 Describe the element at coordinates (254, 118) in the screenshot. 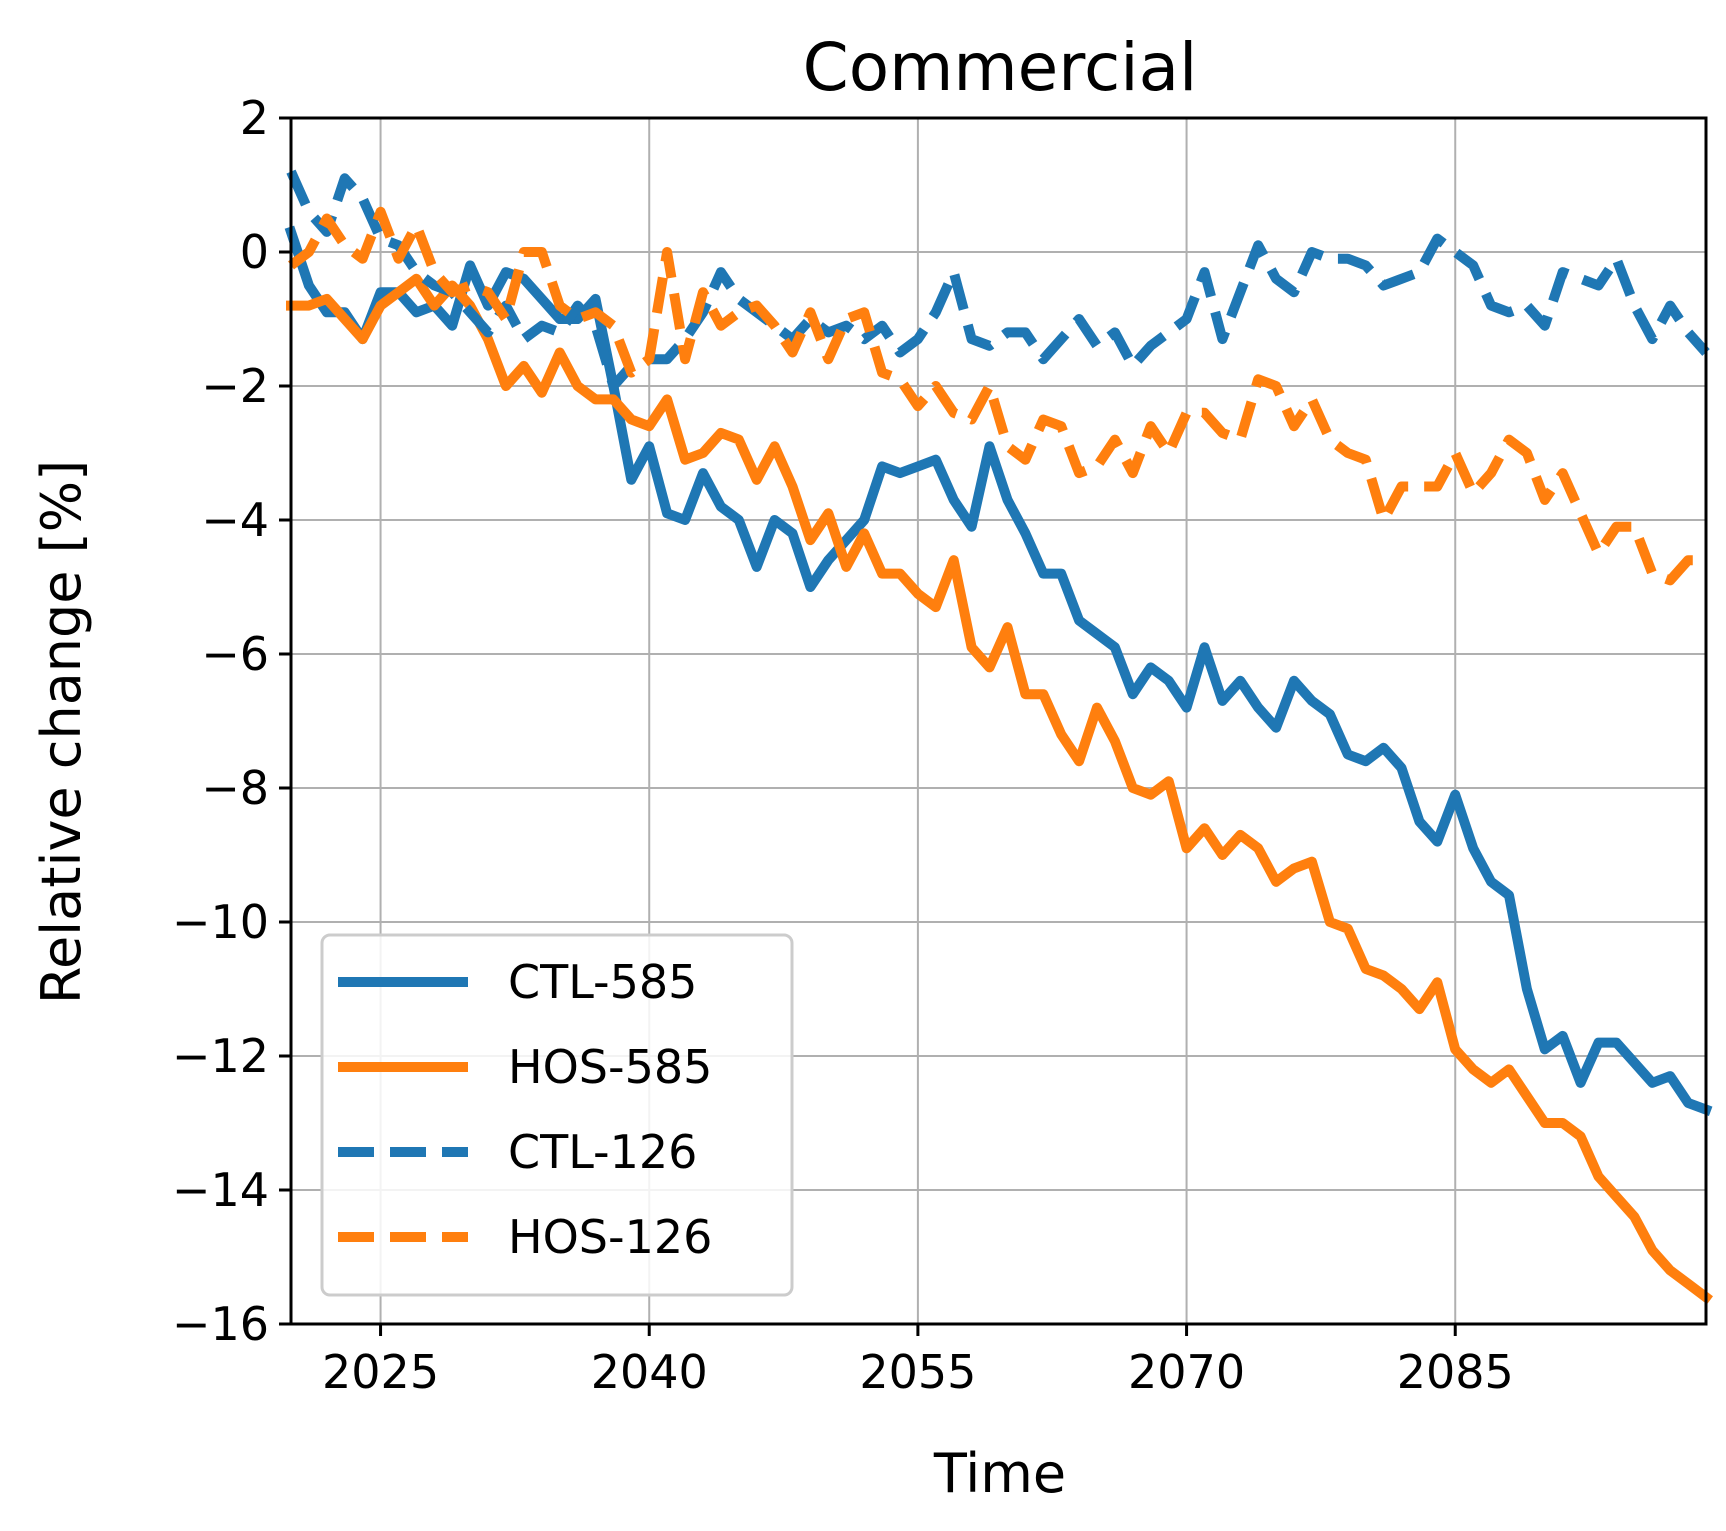

I see `y-tick-label: 2` at that location.